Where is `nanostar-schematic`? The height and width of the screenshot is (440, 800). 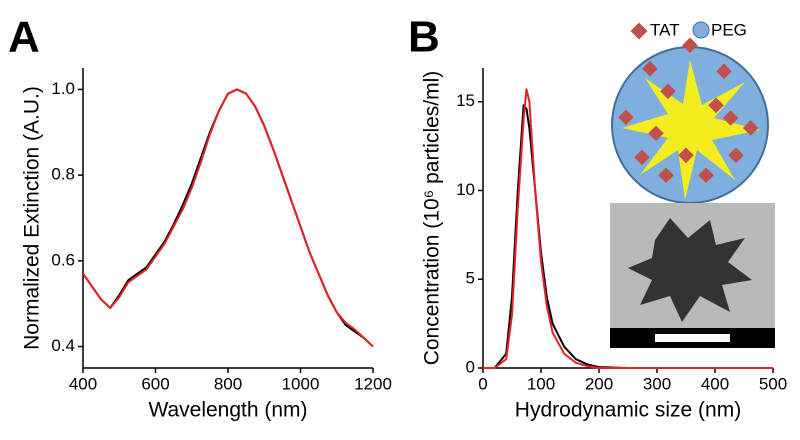
nanostar-schematic is located at coordinates (690, 112).